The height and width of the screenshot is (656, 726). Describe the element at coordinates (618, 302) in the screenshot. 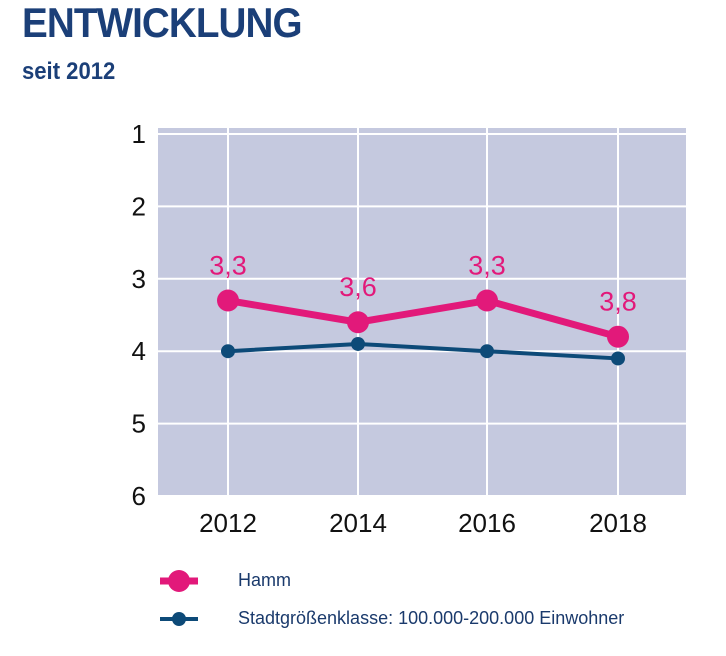

I see `data-label: 3,8` at that location.